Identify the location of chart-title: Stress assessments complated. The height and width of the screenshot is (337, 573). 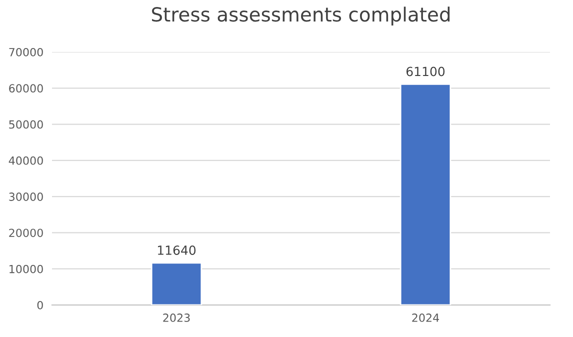
(301, 16).